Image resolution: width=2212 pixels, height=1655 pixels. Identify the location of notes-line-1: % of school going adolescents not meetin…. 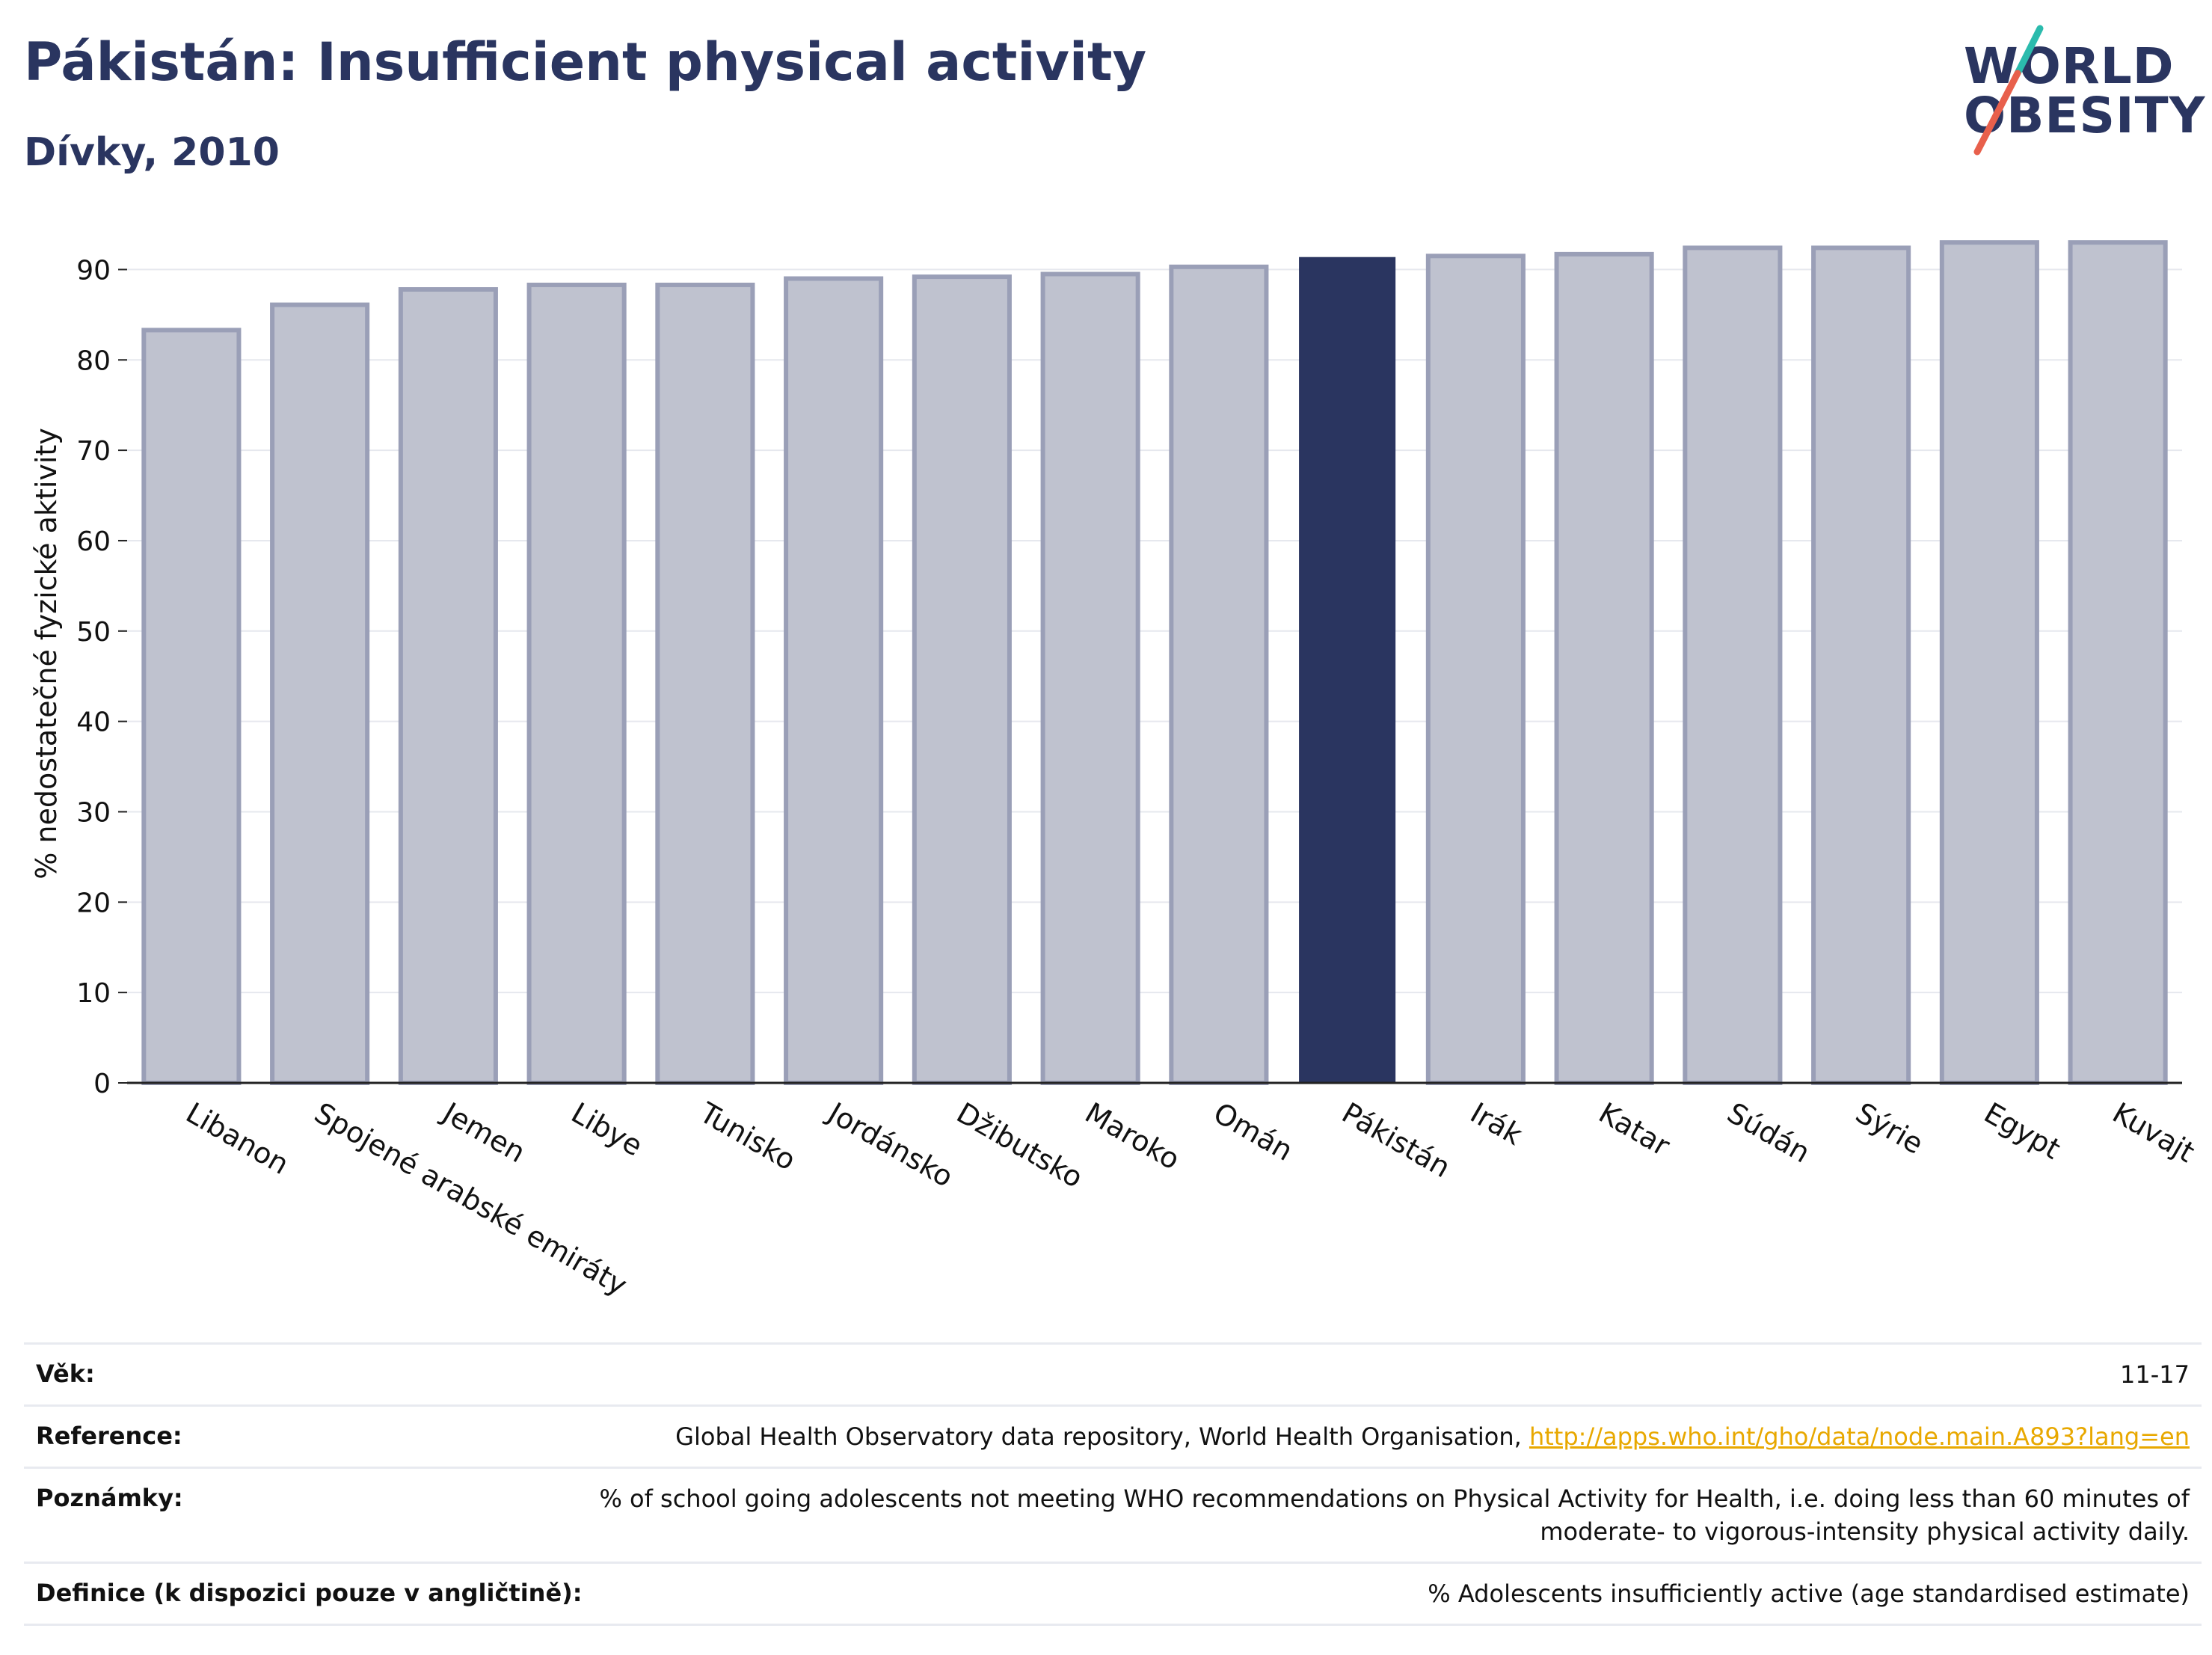
(1394, 1498).